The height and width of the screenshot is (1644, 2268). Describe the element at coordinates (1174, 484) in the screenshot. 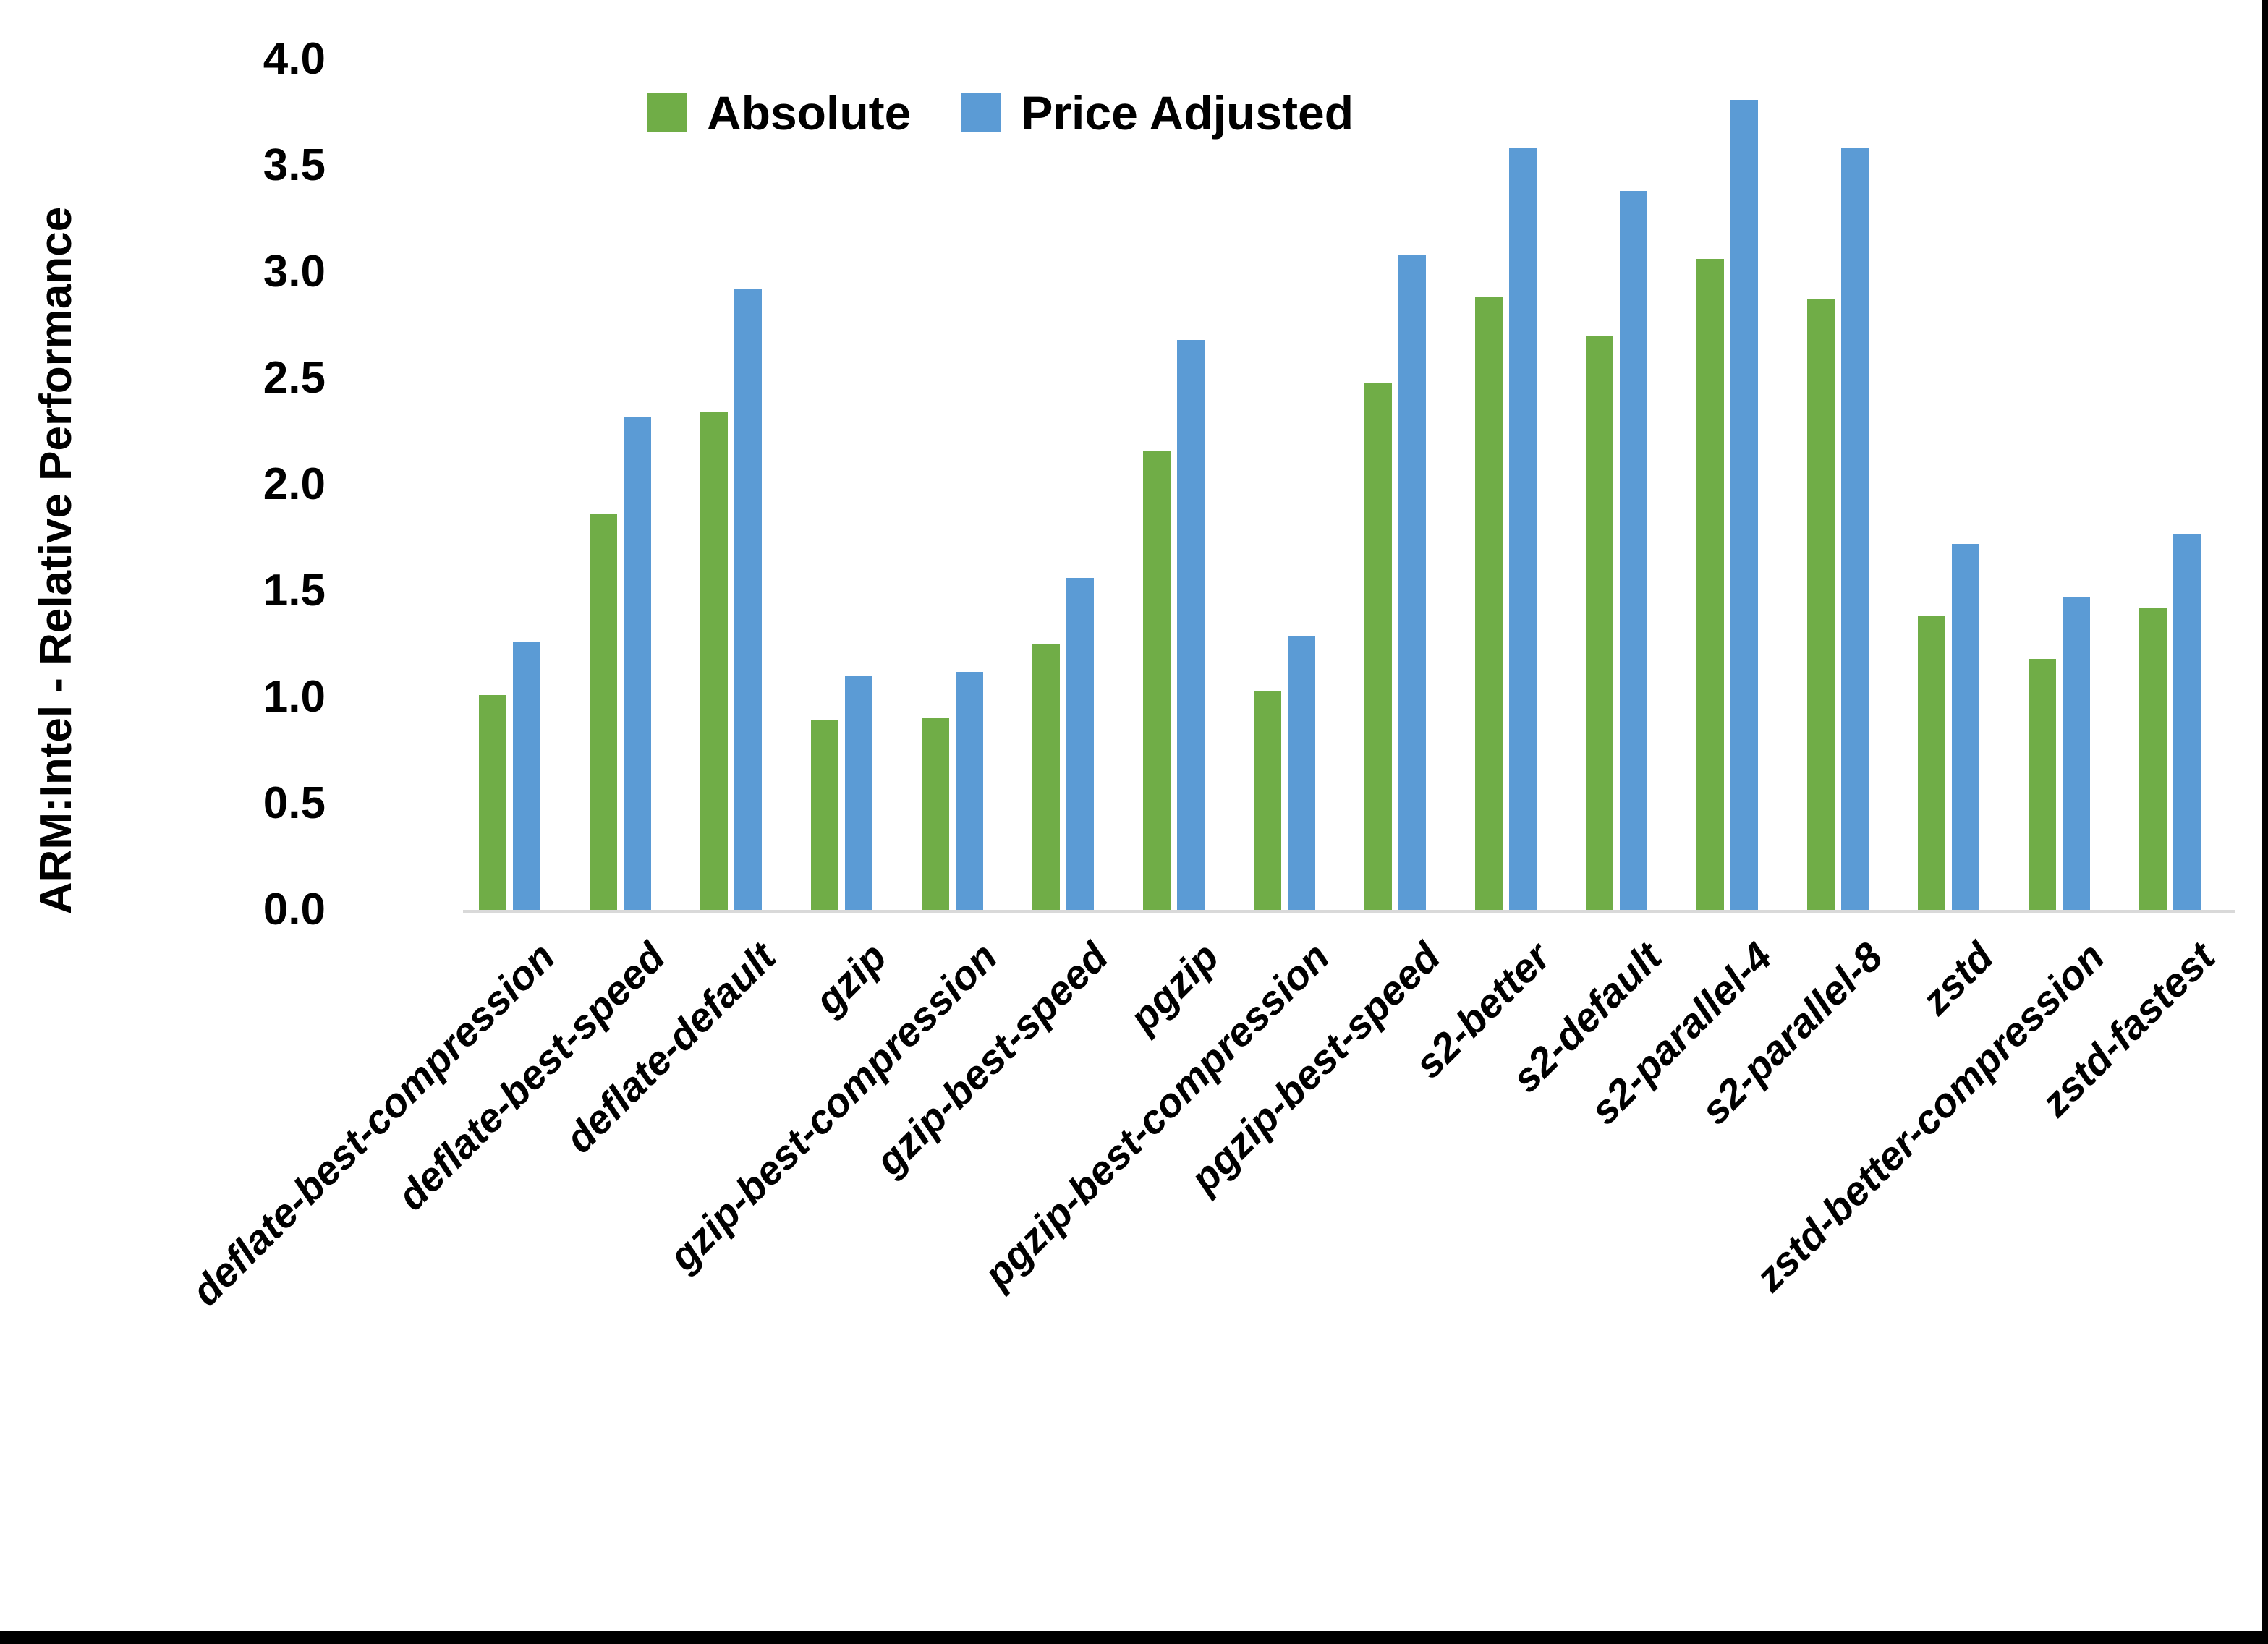

I see `bar-group-pgzip` at that location.